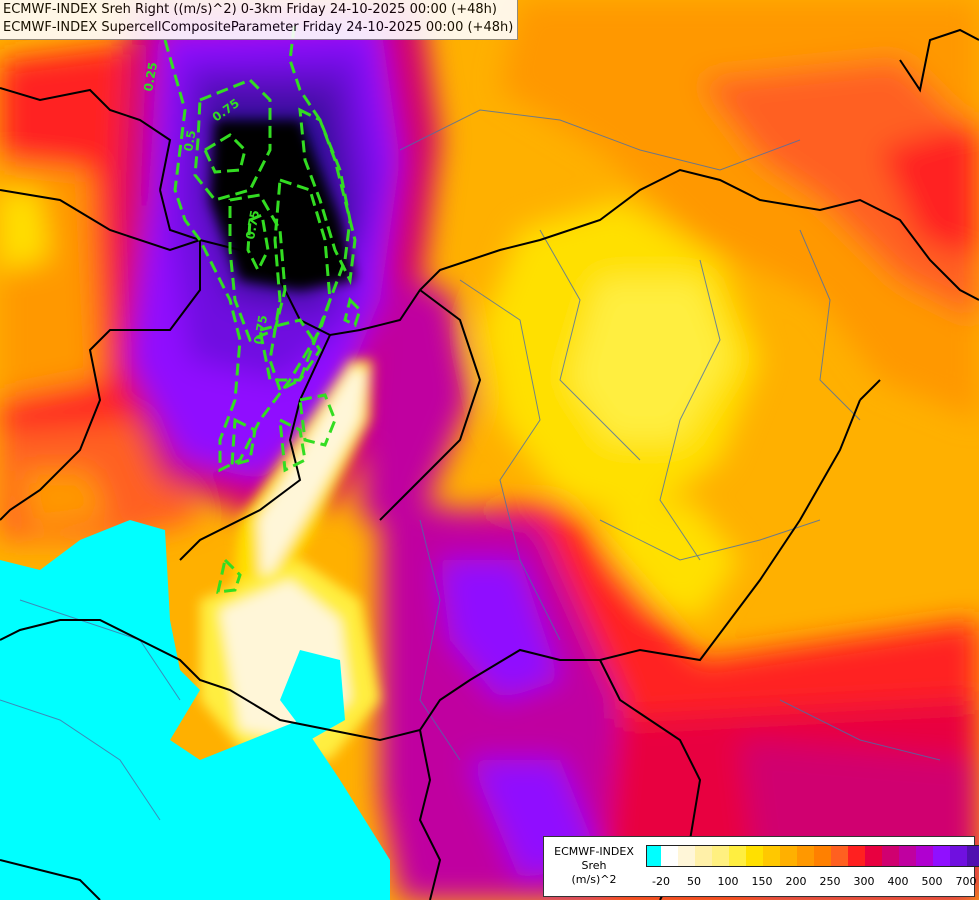 The image size is (979, 900). I want to click on legend-tick-label: 700, so click(966, 881).